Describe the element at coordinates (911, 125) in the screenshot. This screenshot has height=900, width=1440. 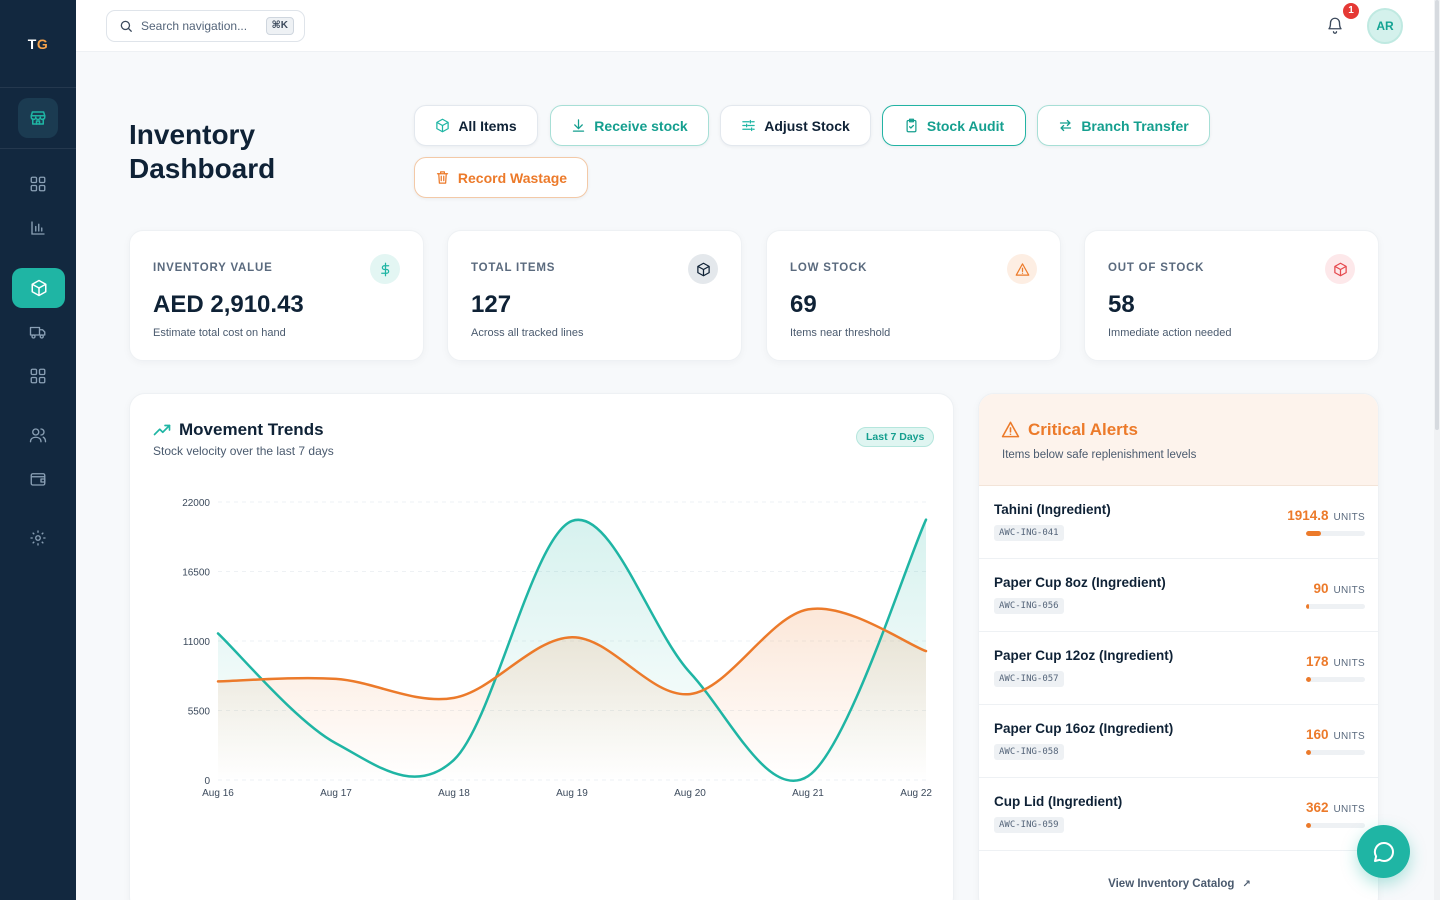
I see `clipboard-check-icon` at that location.